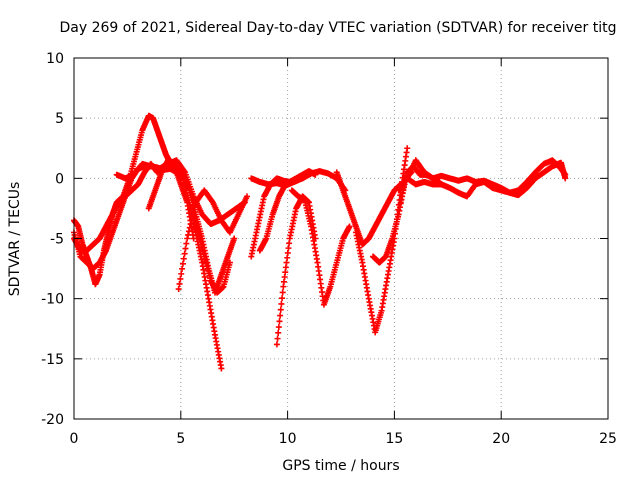 The height and width of the screenshot is (480, 640). Describe the element at coordinates (57, 240) in the screenshot. I see `y-tick-label: -5` at that location.